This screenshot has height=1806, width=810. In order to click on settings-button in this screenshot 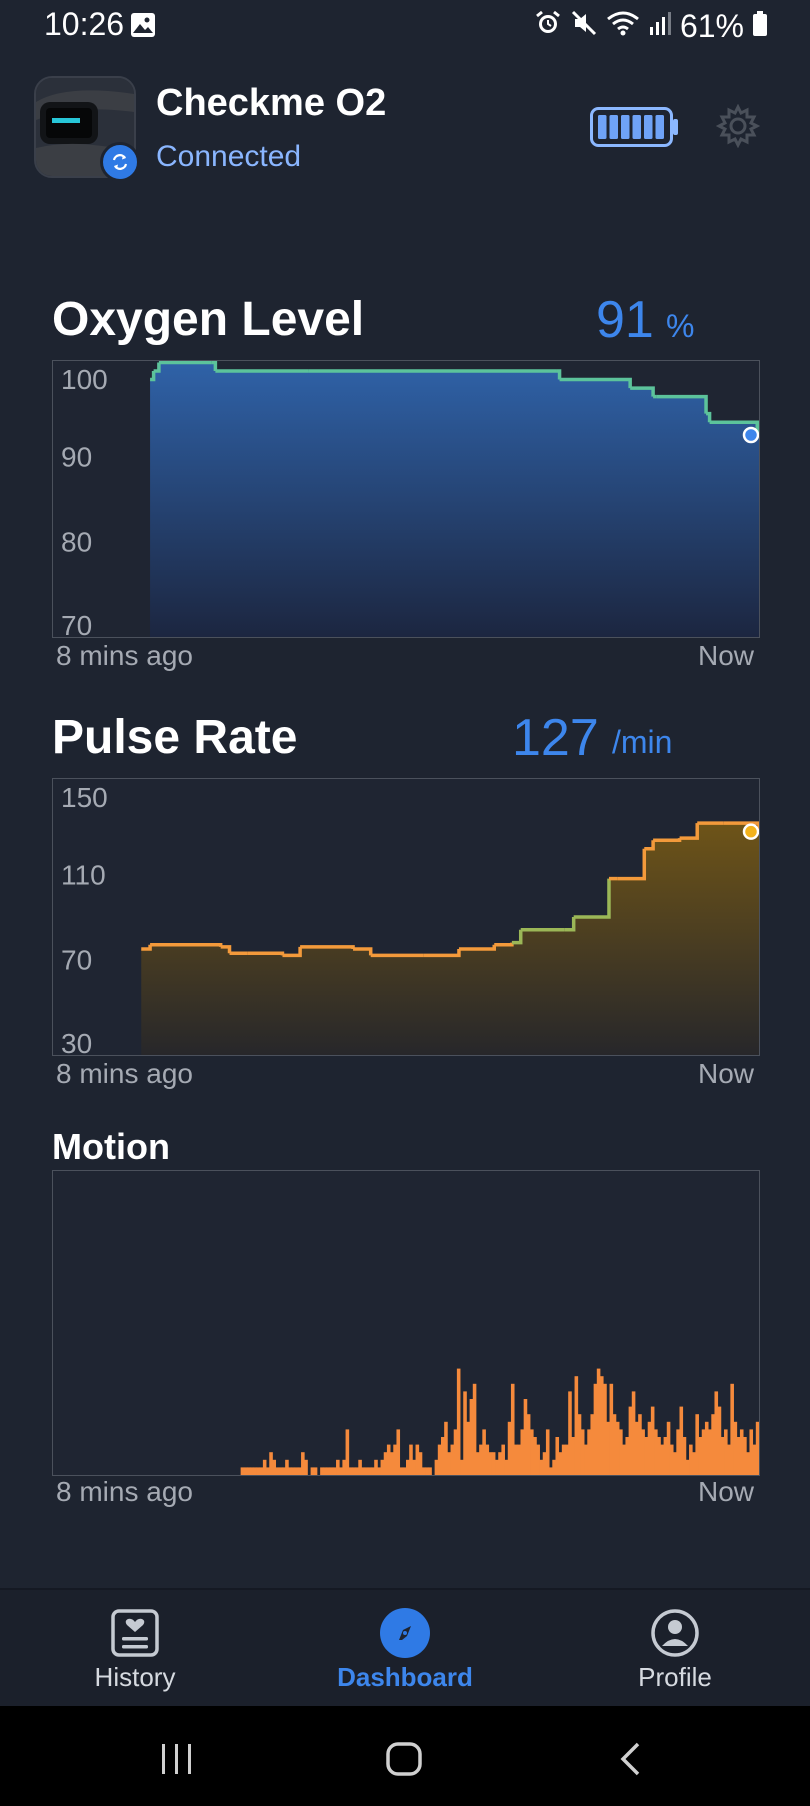, I will do `click(738, 128)`.